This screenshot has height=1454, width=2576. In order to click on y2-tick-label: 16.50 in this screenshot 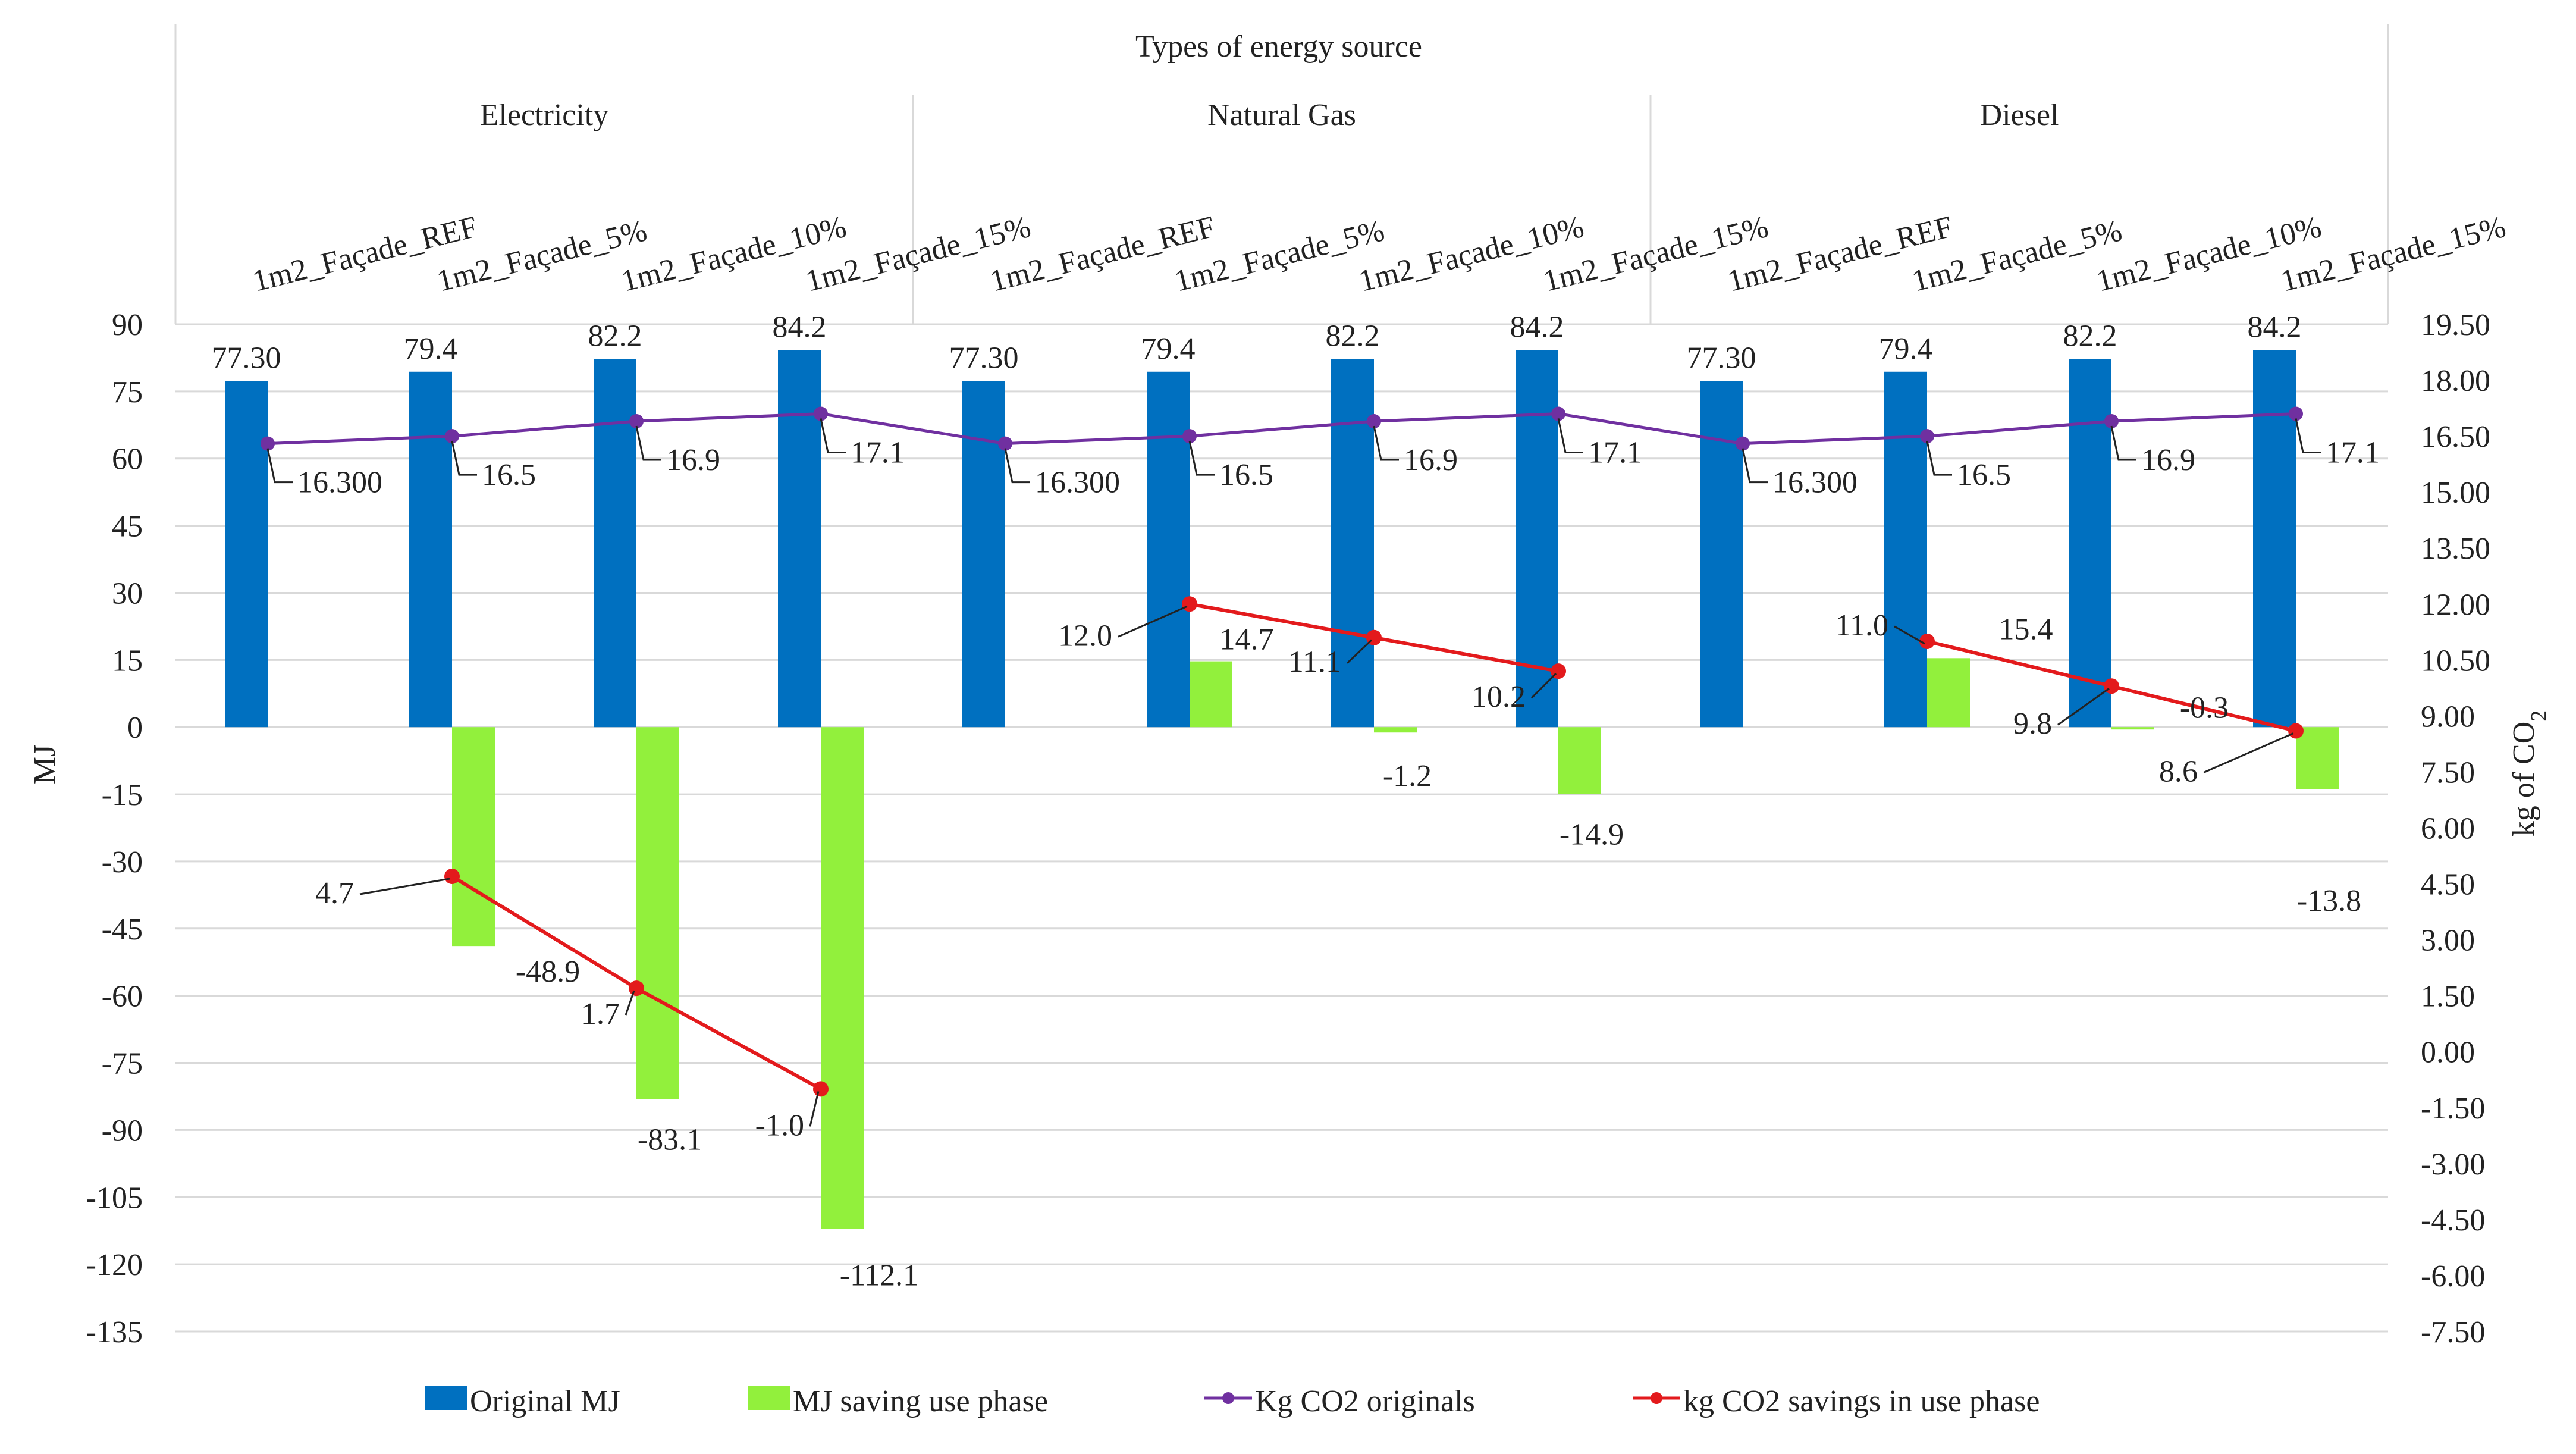, I will do `click(2455, 437)`.